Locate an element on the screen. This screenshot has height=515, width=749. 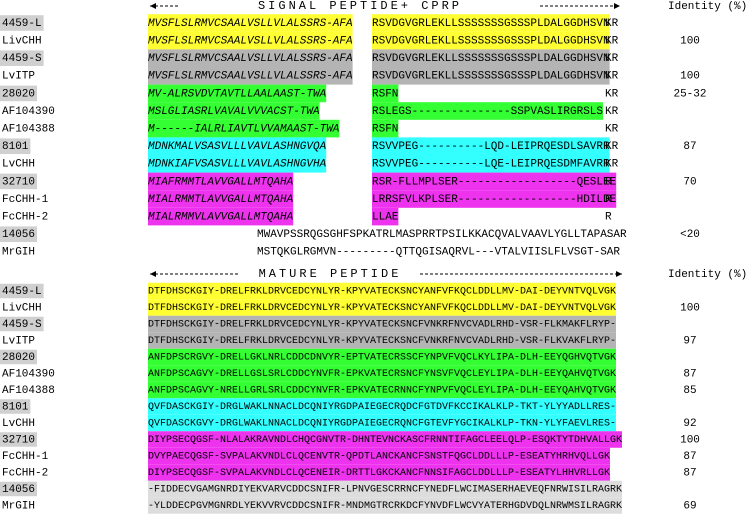
row-label: AF104390 is located at coordinates (28, 374).